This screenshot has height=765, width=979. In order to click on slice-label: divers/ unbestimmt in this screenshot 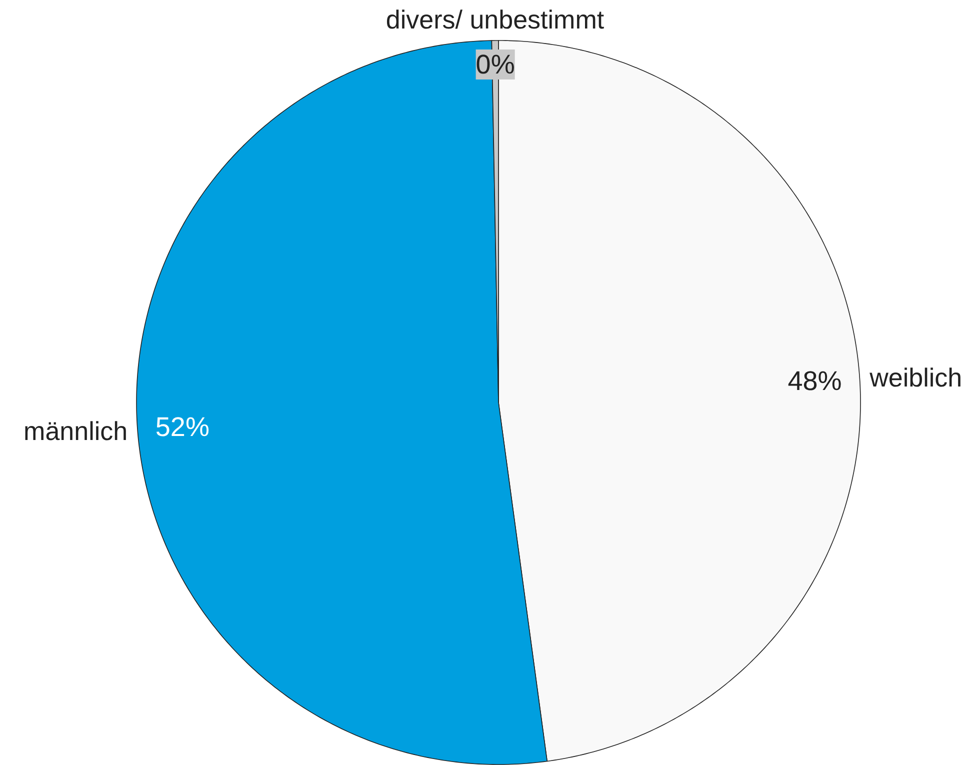, I will do `click(495, 19)`.